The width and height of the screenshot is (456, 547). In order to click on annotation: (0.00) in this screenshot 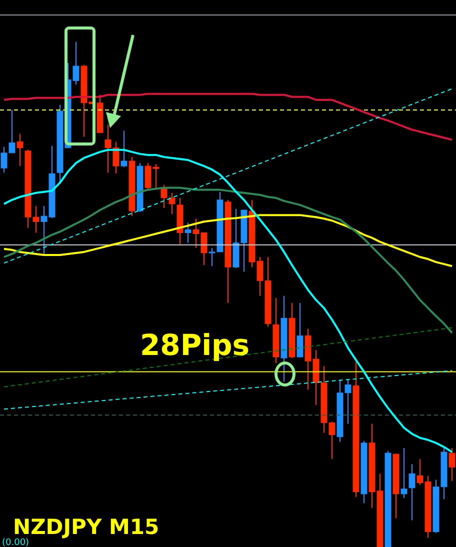, I will do `click(16, 542)`.